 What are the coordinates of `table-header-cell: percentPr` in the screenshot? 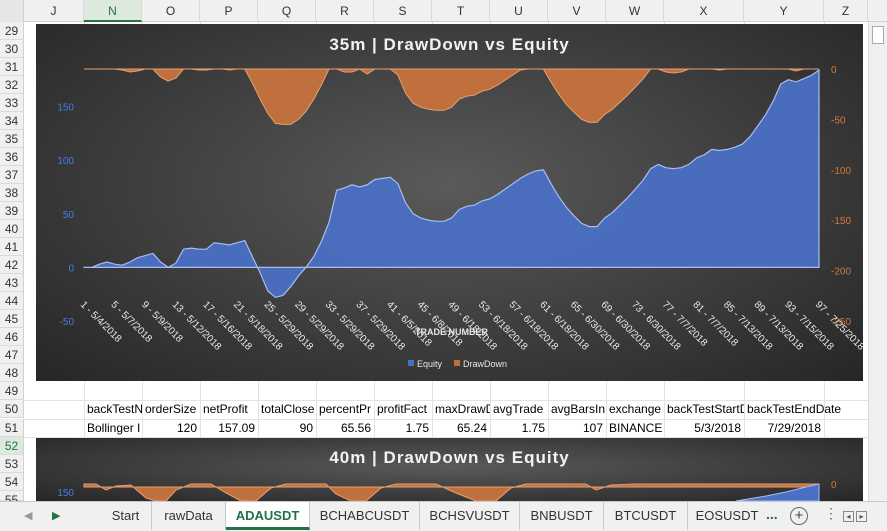 It's located at (345, 409).